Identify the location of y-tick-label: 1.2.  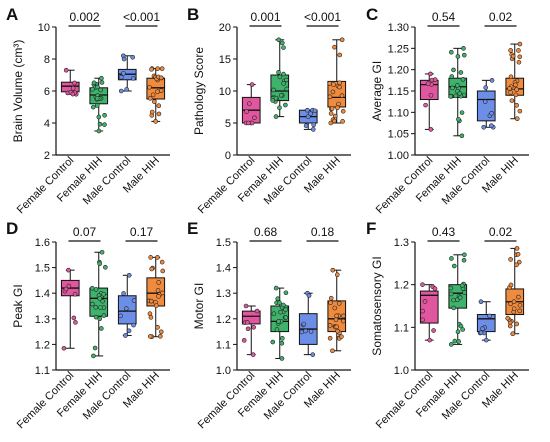
(223, 320).